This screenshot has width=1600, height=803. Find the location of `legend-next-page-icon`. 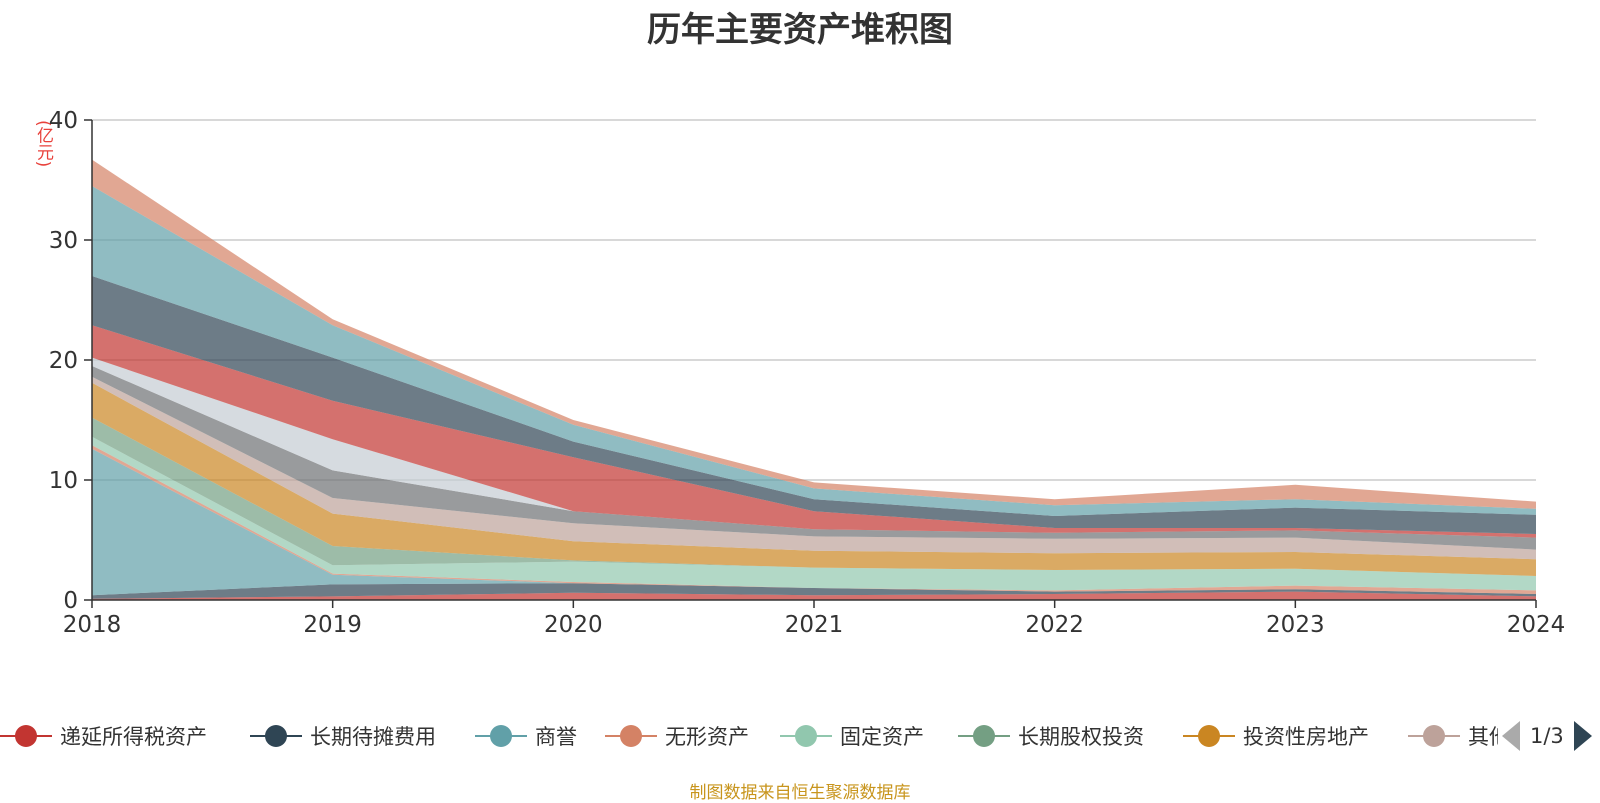

legend-next-page-icon is located at coordinates (1582, 736).